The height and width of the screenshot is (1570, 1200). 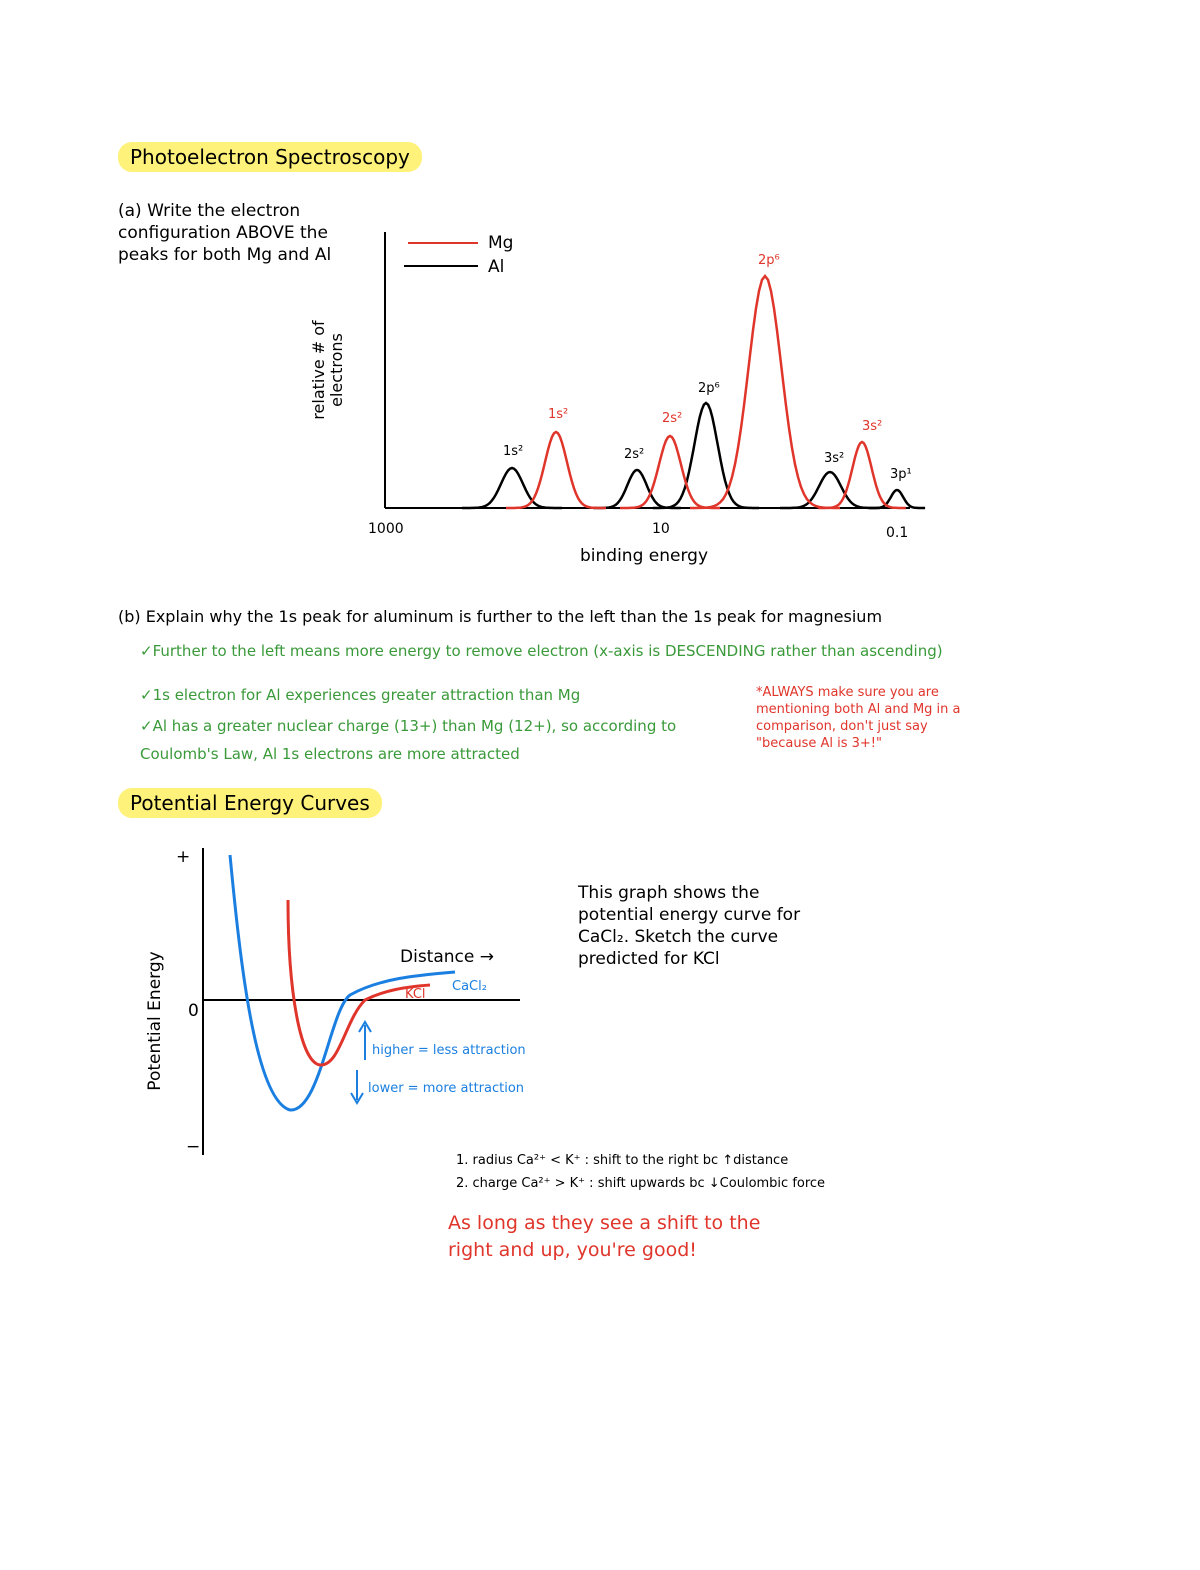 I want to click on x-axis-label: binding energy, so click(x=644, y=556).